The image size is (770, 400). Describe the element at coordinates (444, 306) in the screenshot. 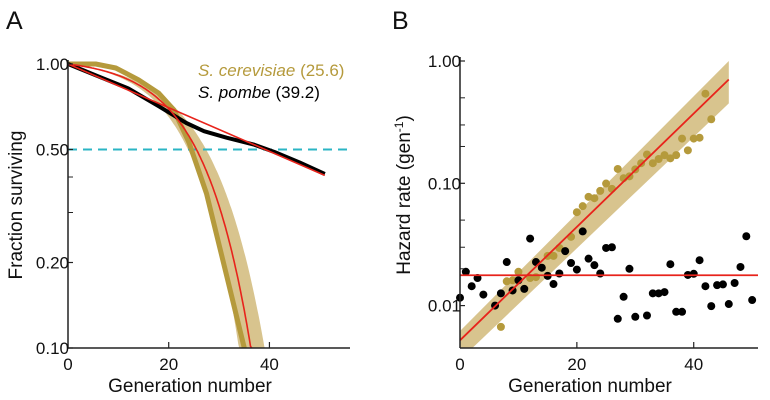

I see `panel-b-y-tick-label: 0.01` at that location.